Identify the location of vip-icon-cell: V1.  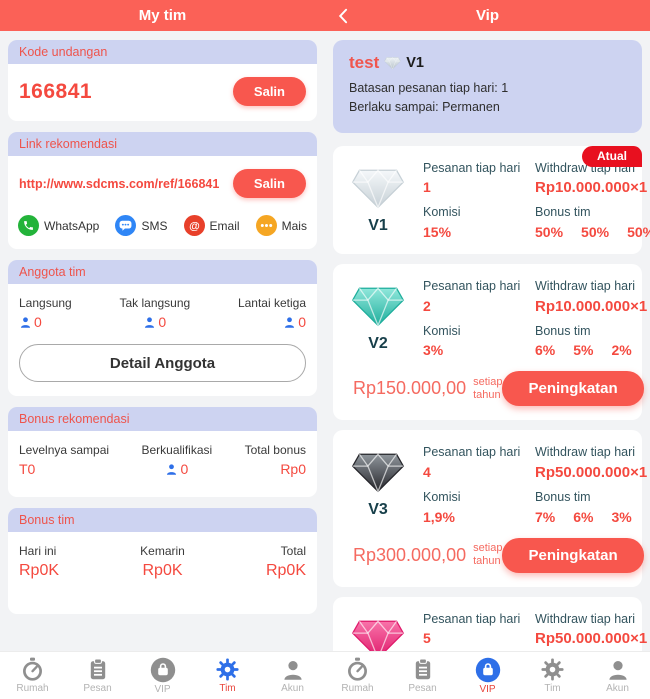
(378, 200).